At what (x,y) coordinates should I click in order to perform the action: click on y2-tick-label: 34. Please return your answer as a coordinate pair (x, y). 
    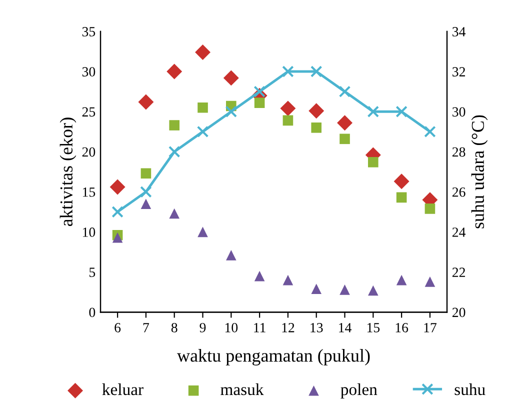
    Looking at the image, I should click on (459, 31).